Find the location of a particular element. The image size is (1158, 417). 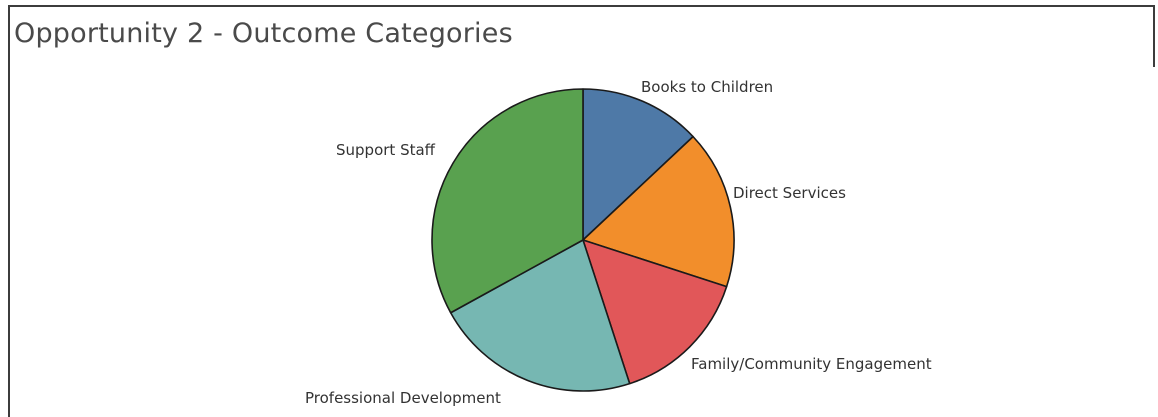

slice-label-family-community-engagement: Family/Community Engagement is located at coordinates (811, 364).